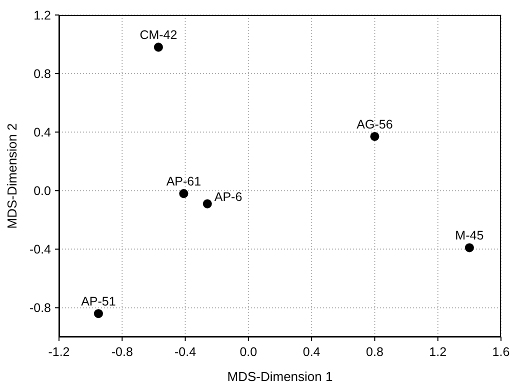 This screenshot has width=516, height=387. Describe the element at coordinates (374, 124) in the screenshot. I see `annotation: AG-56` at that location.